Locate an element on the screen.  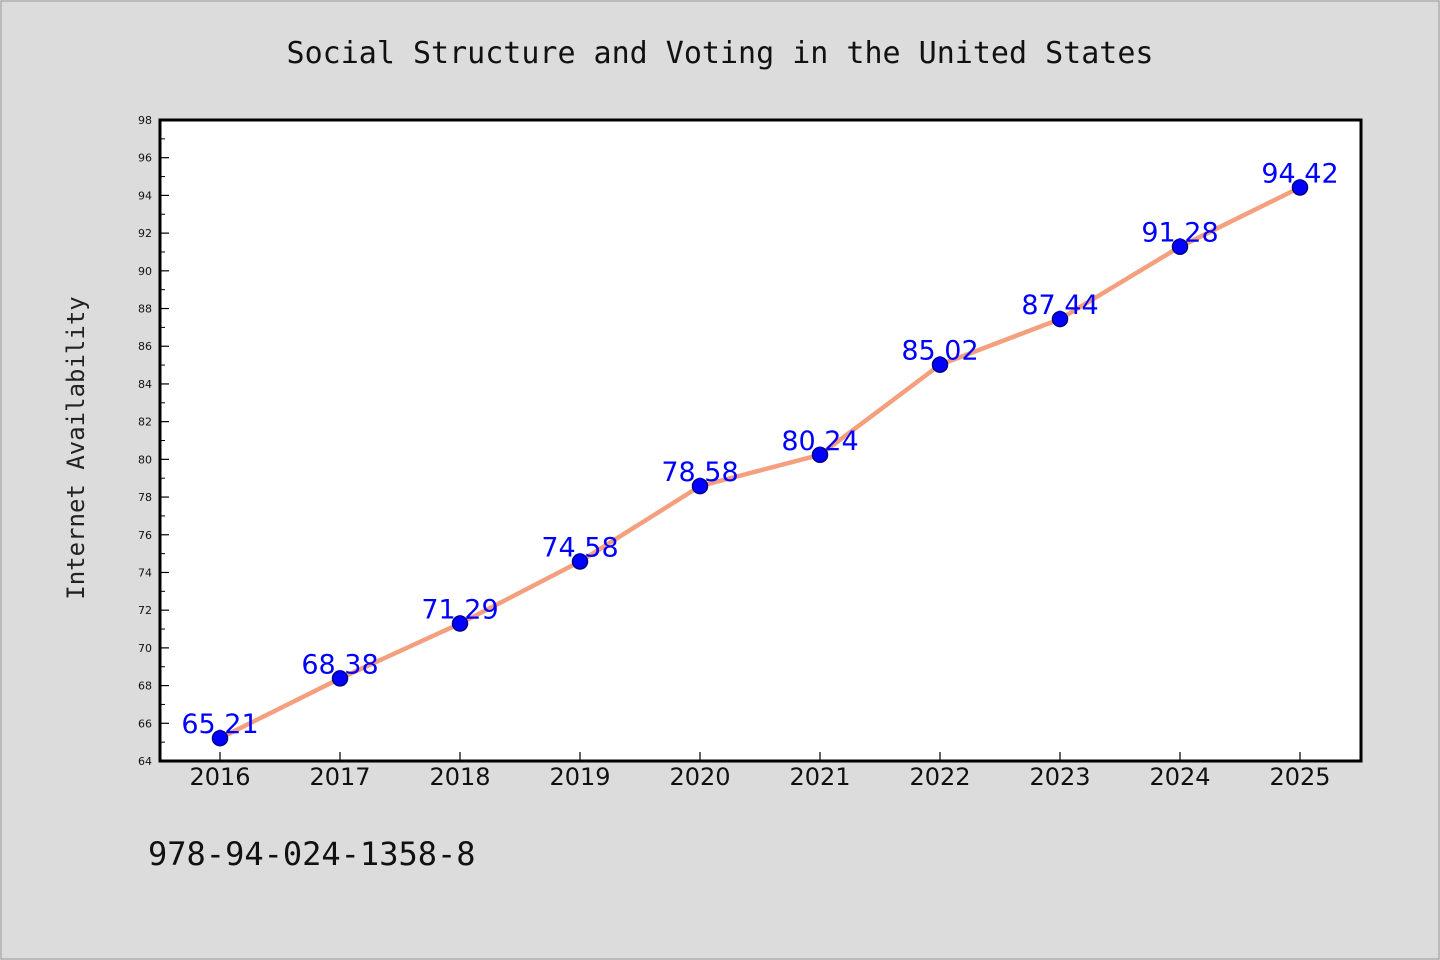
x-tick-label: 2025 is located at coordinates (1299, 777).